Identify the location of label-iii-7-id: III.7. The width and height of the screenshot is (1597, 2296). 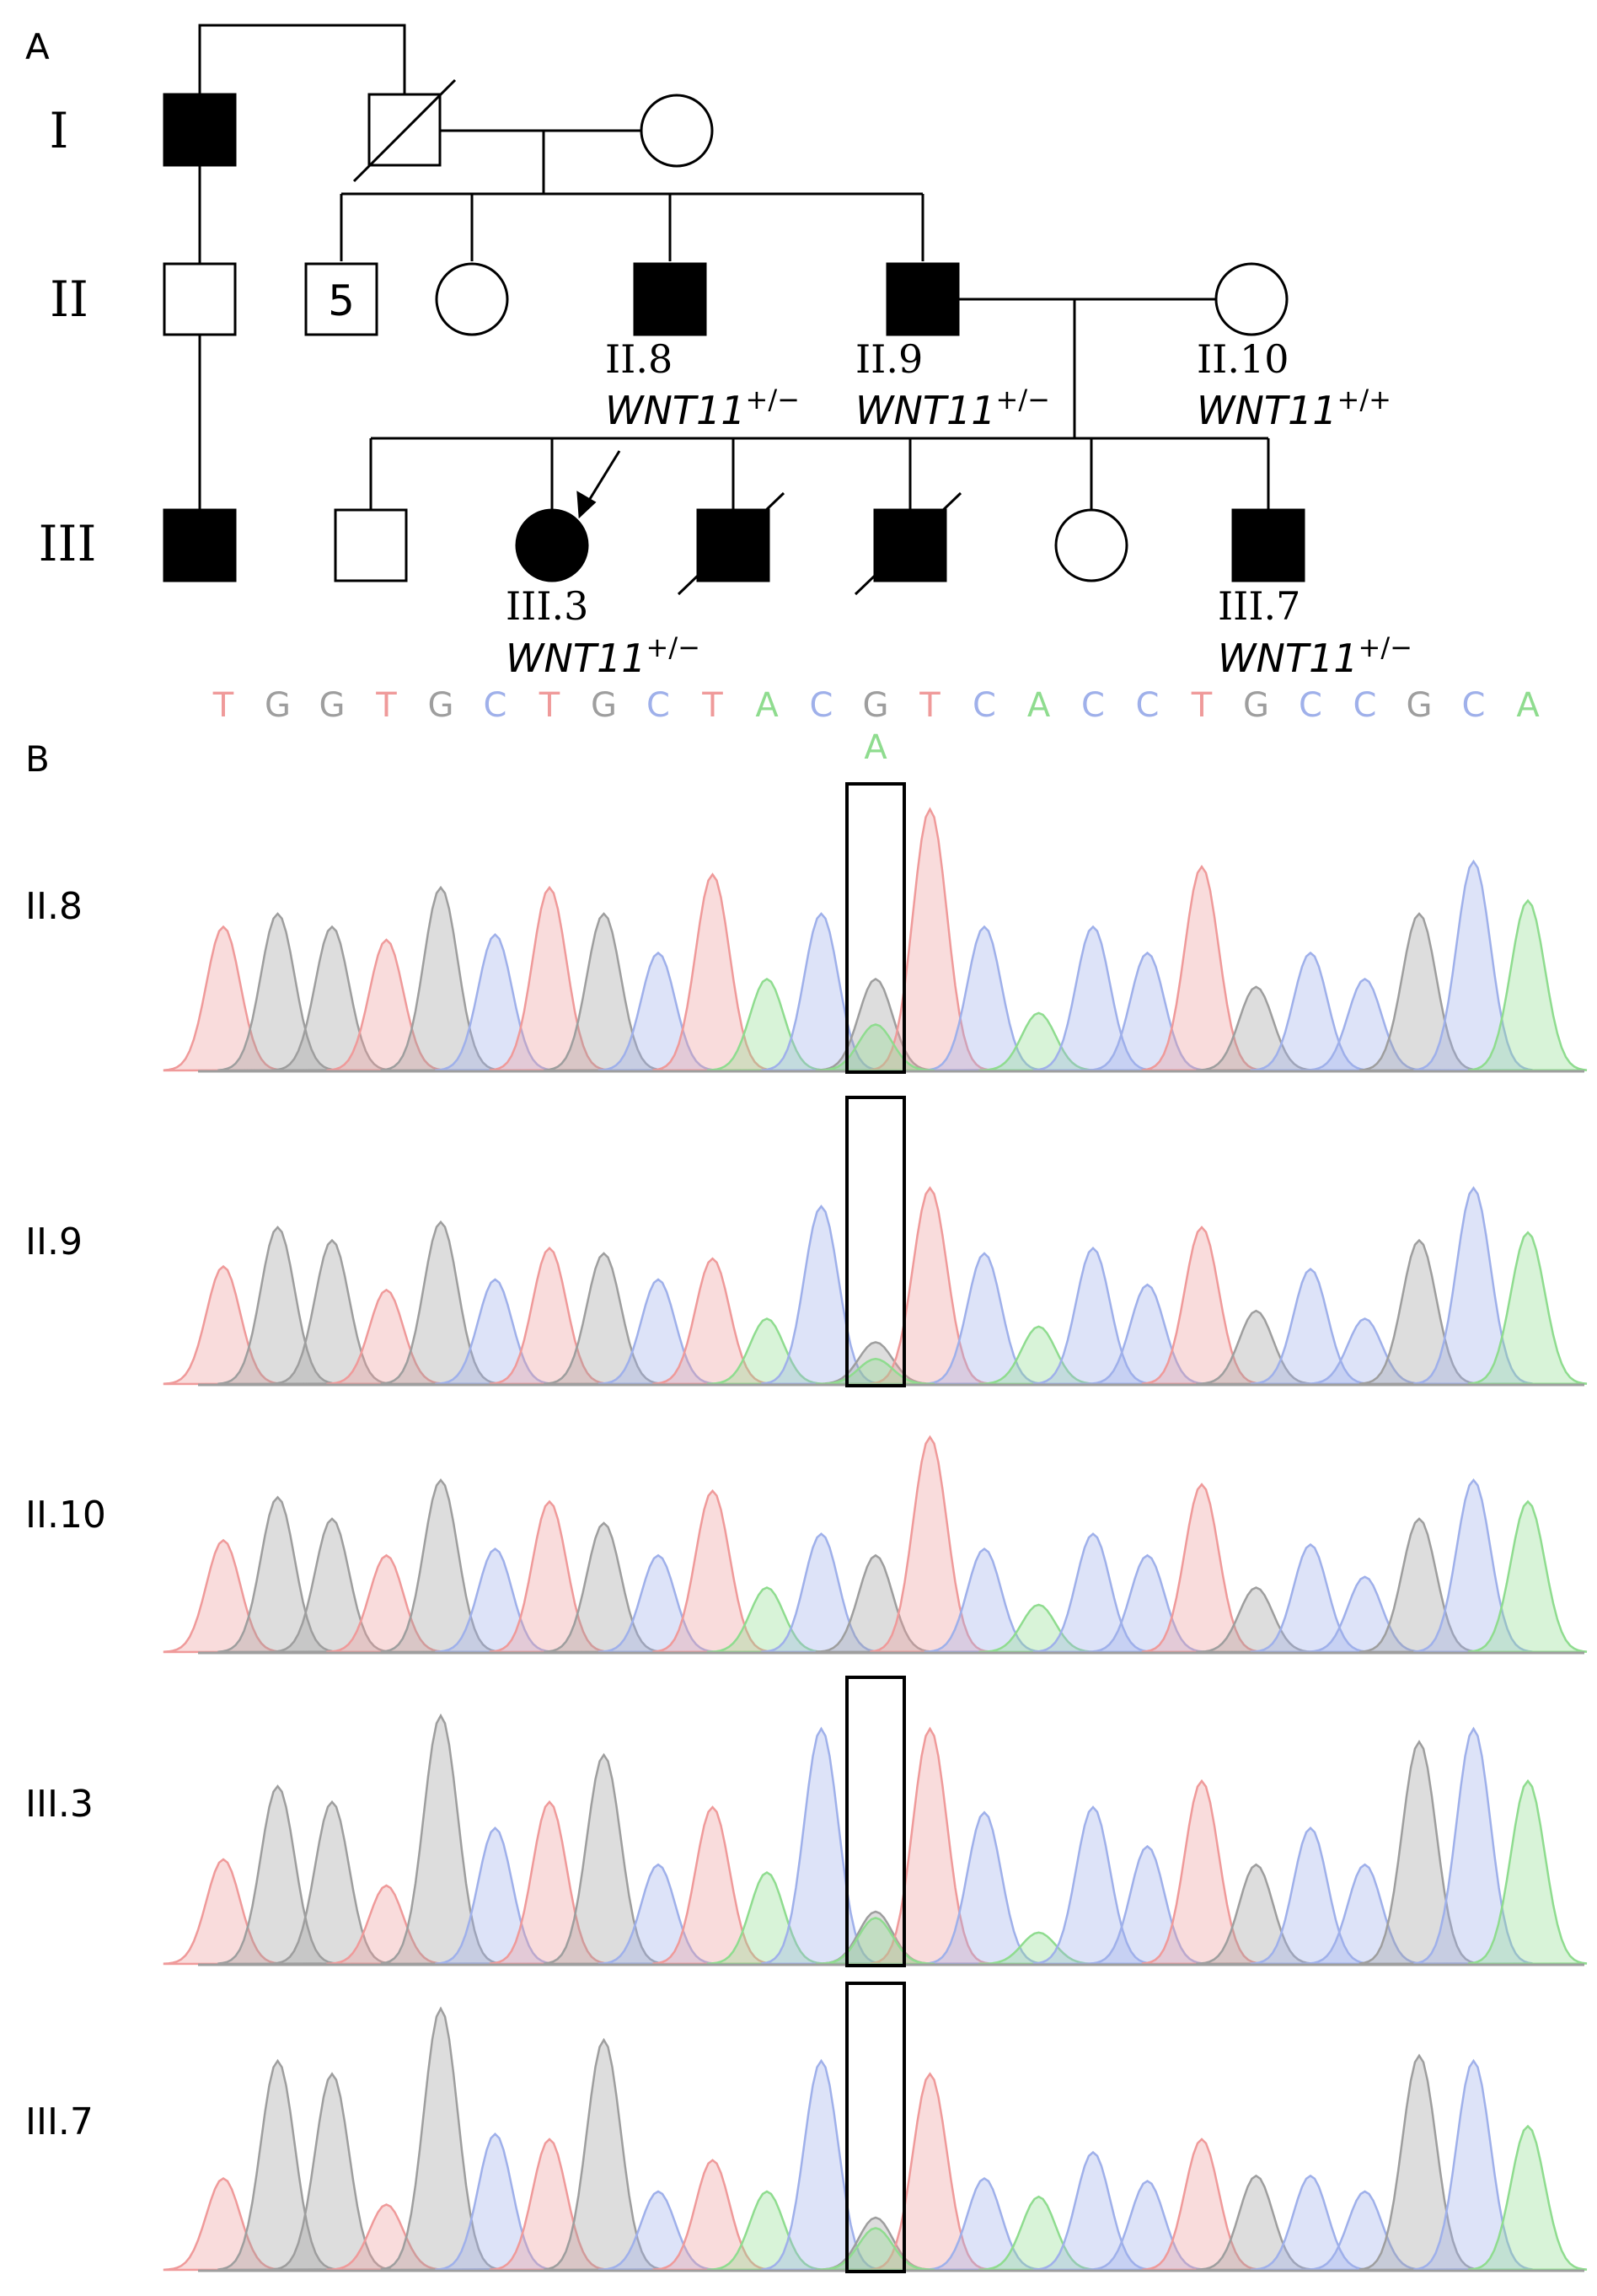
(1259, 606).